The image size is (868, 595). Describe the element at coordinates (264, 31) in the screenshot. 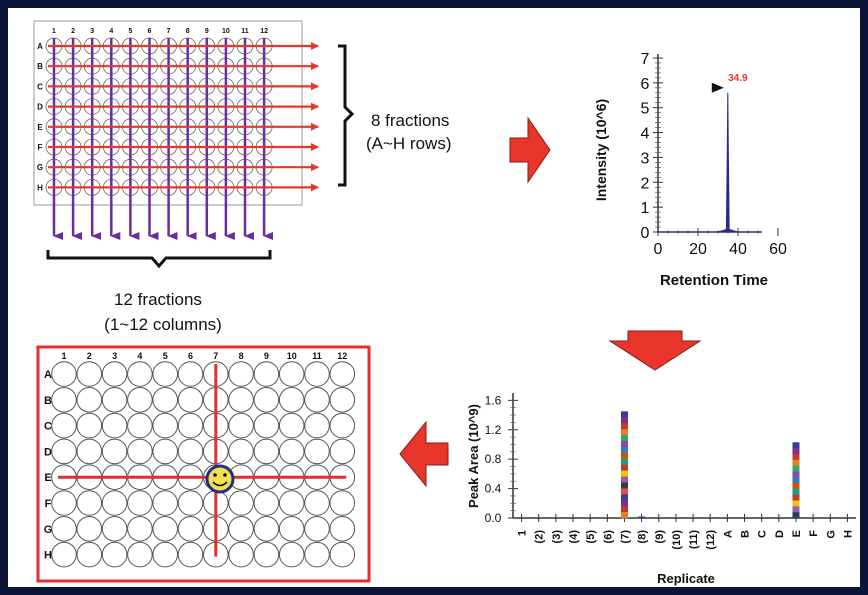

I see `top-plate-column-label: 12` at that location.